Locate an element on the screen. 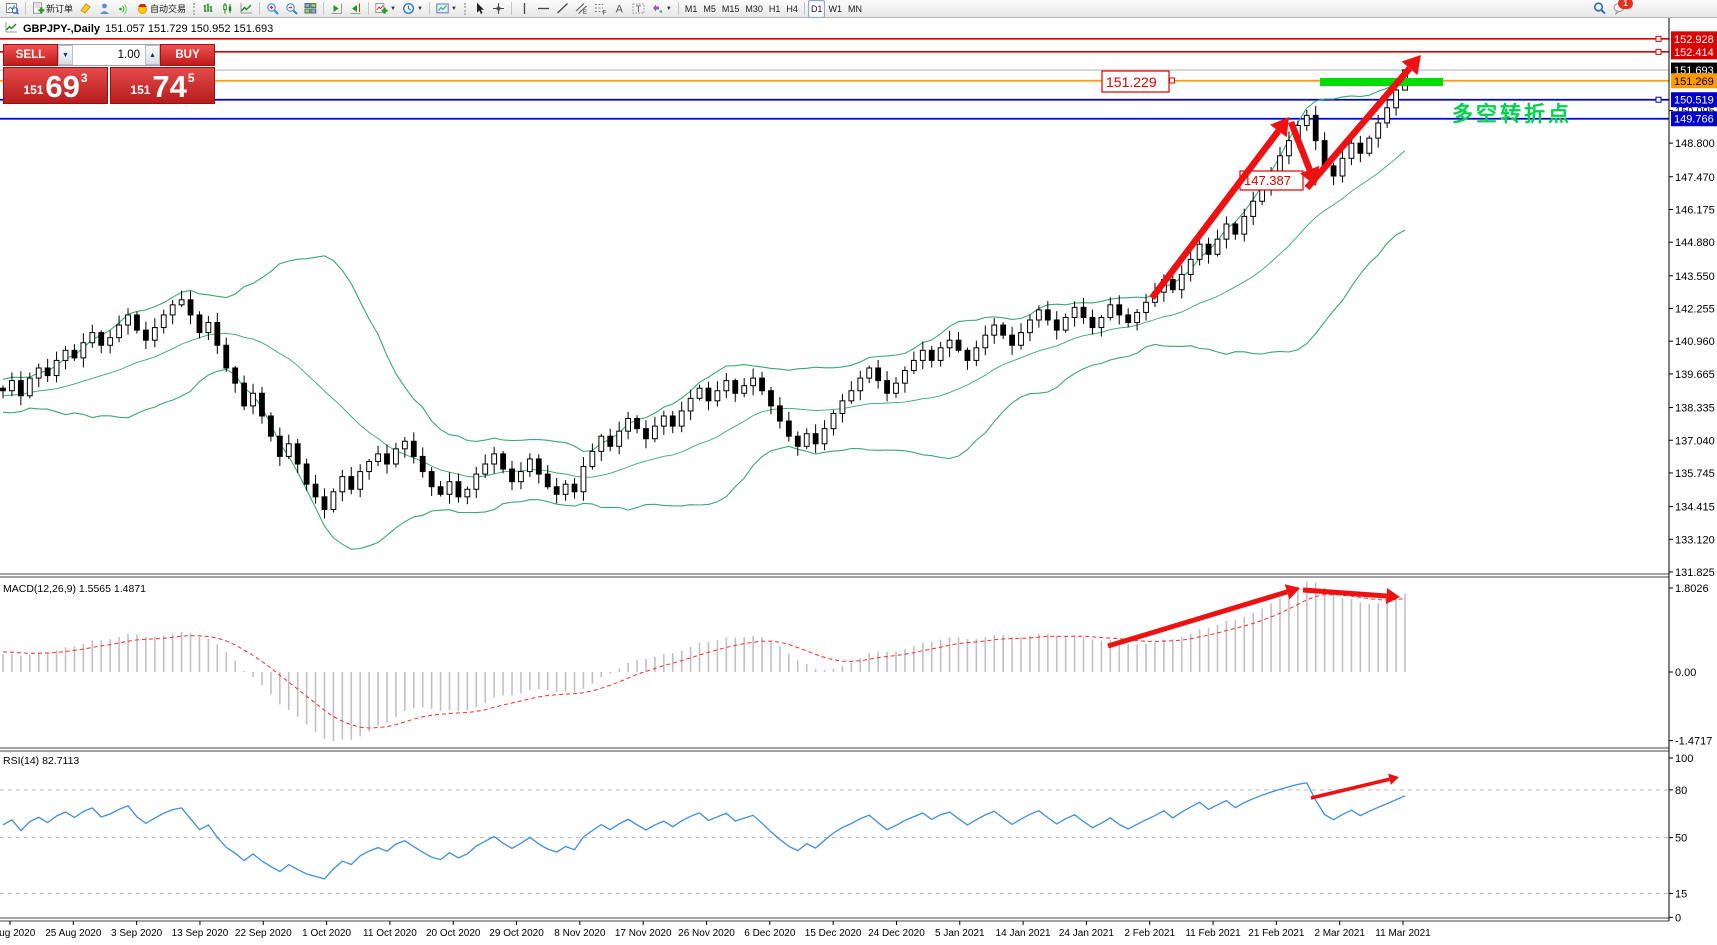  bar-chart-button is located at coordinates (208, 9).